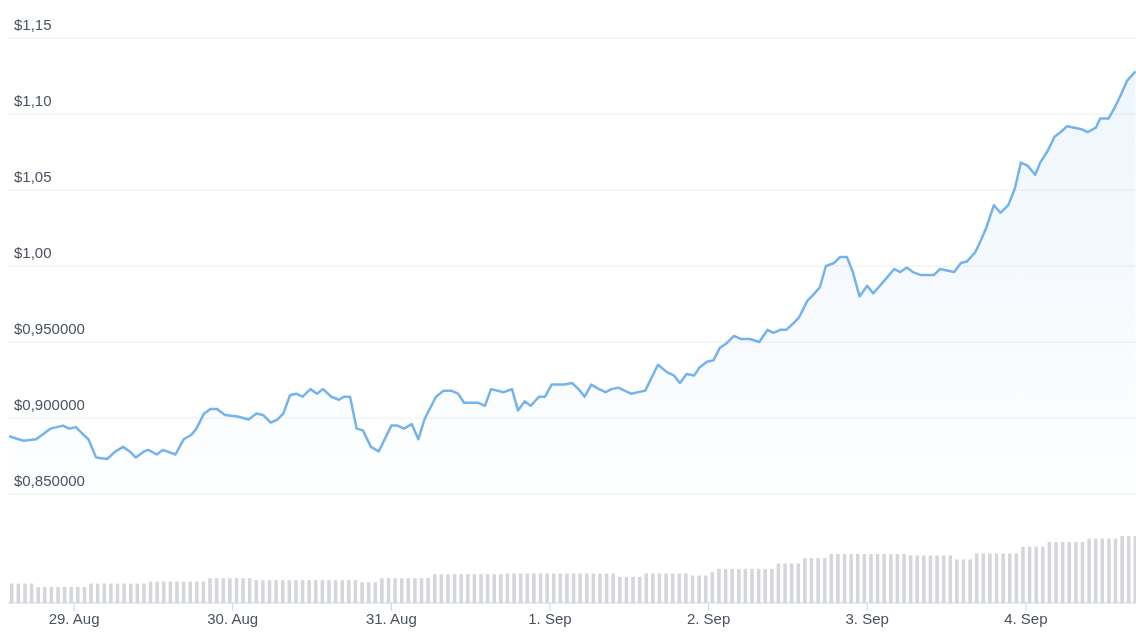 This screenshot has width=1136, height=640. What do you see at coordinates (867, 618) in the screenshot?
I see `x-tick-label: 3. Sep` at bounding box center [867, 618].